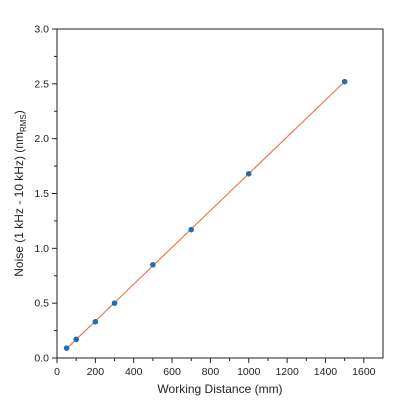 Image resolution: width=400 pixels, height=408 pixels. I want to click on y-tick-label: 0.0, so click(41, 359).